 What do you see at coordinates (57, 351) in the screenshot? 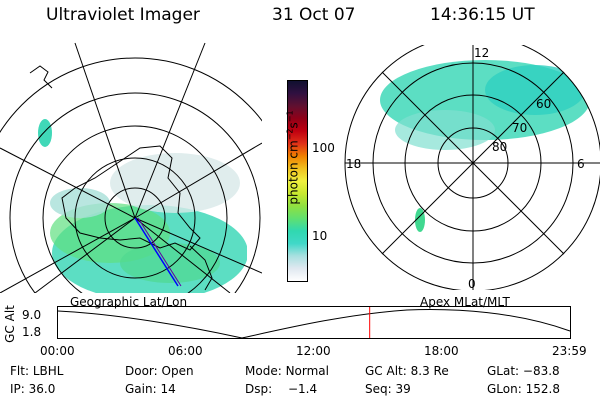
I see `time-tick-0: 00:00` at bounding box center [57, 351].